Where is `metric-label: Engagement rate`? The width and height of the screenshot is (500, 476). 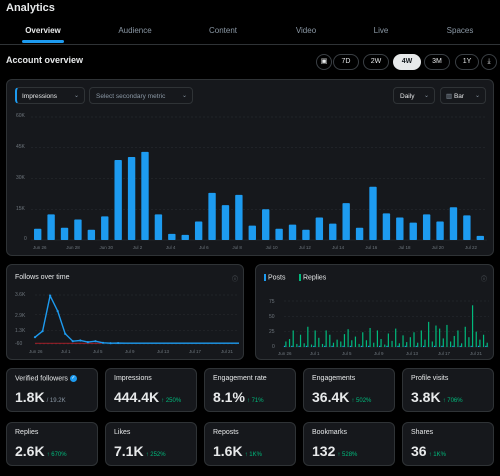 metric-label: Engagement rate is located at coordinates (240, 378).